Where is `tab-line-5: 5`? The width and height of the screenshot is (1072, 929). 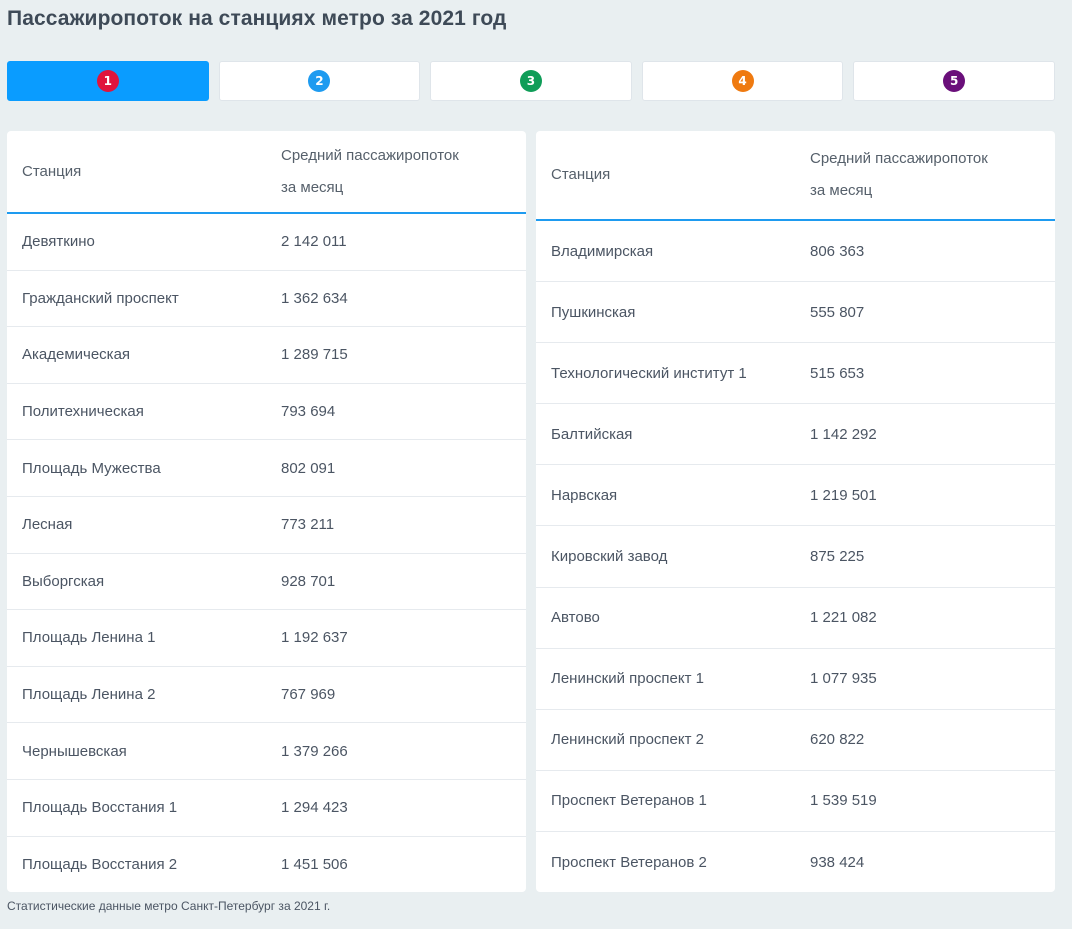
tab-line-5: 5 is located at coordinates (954, 81).